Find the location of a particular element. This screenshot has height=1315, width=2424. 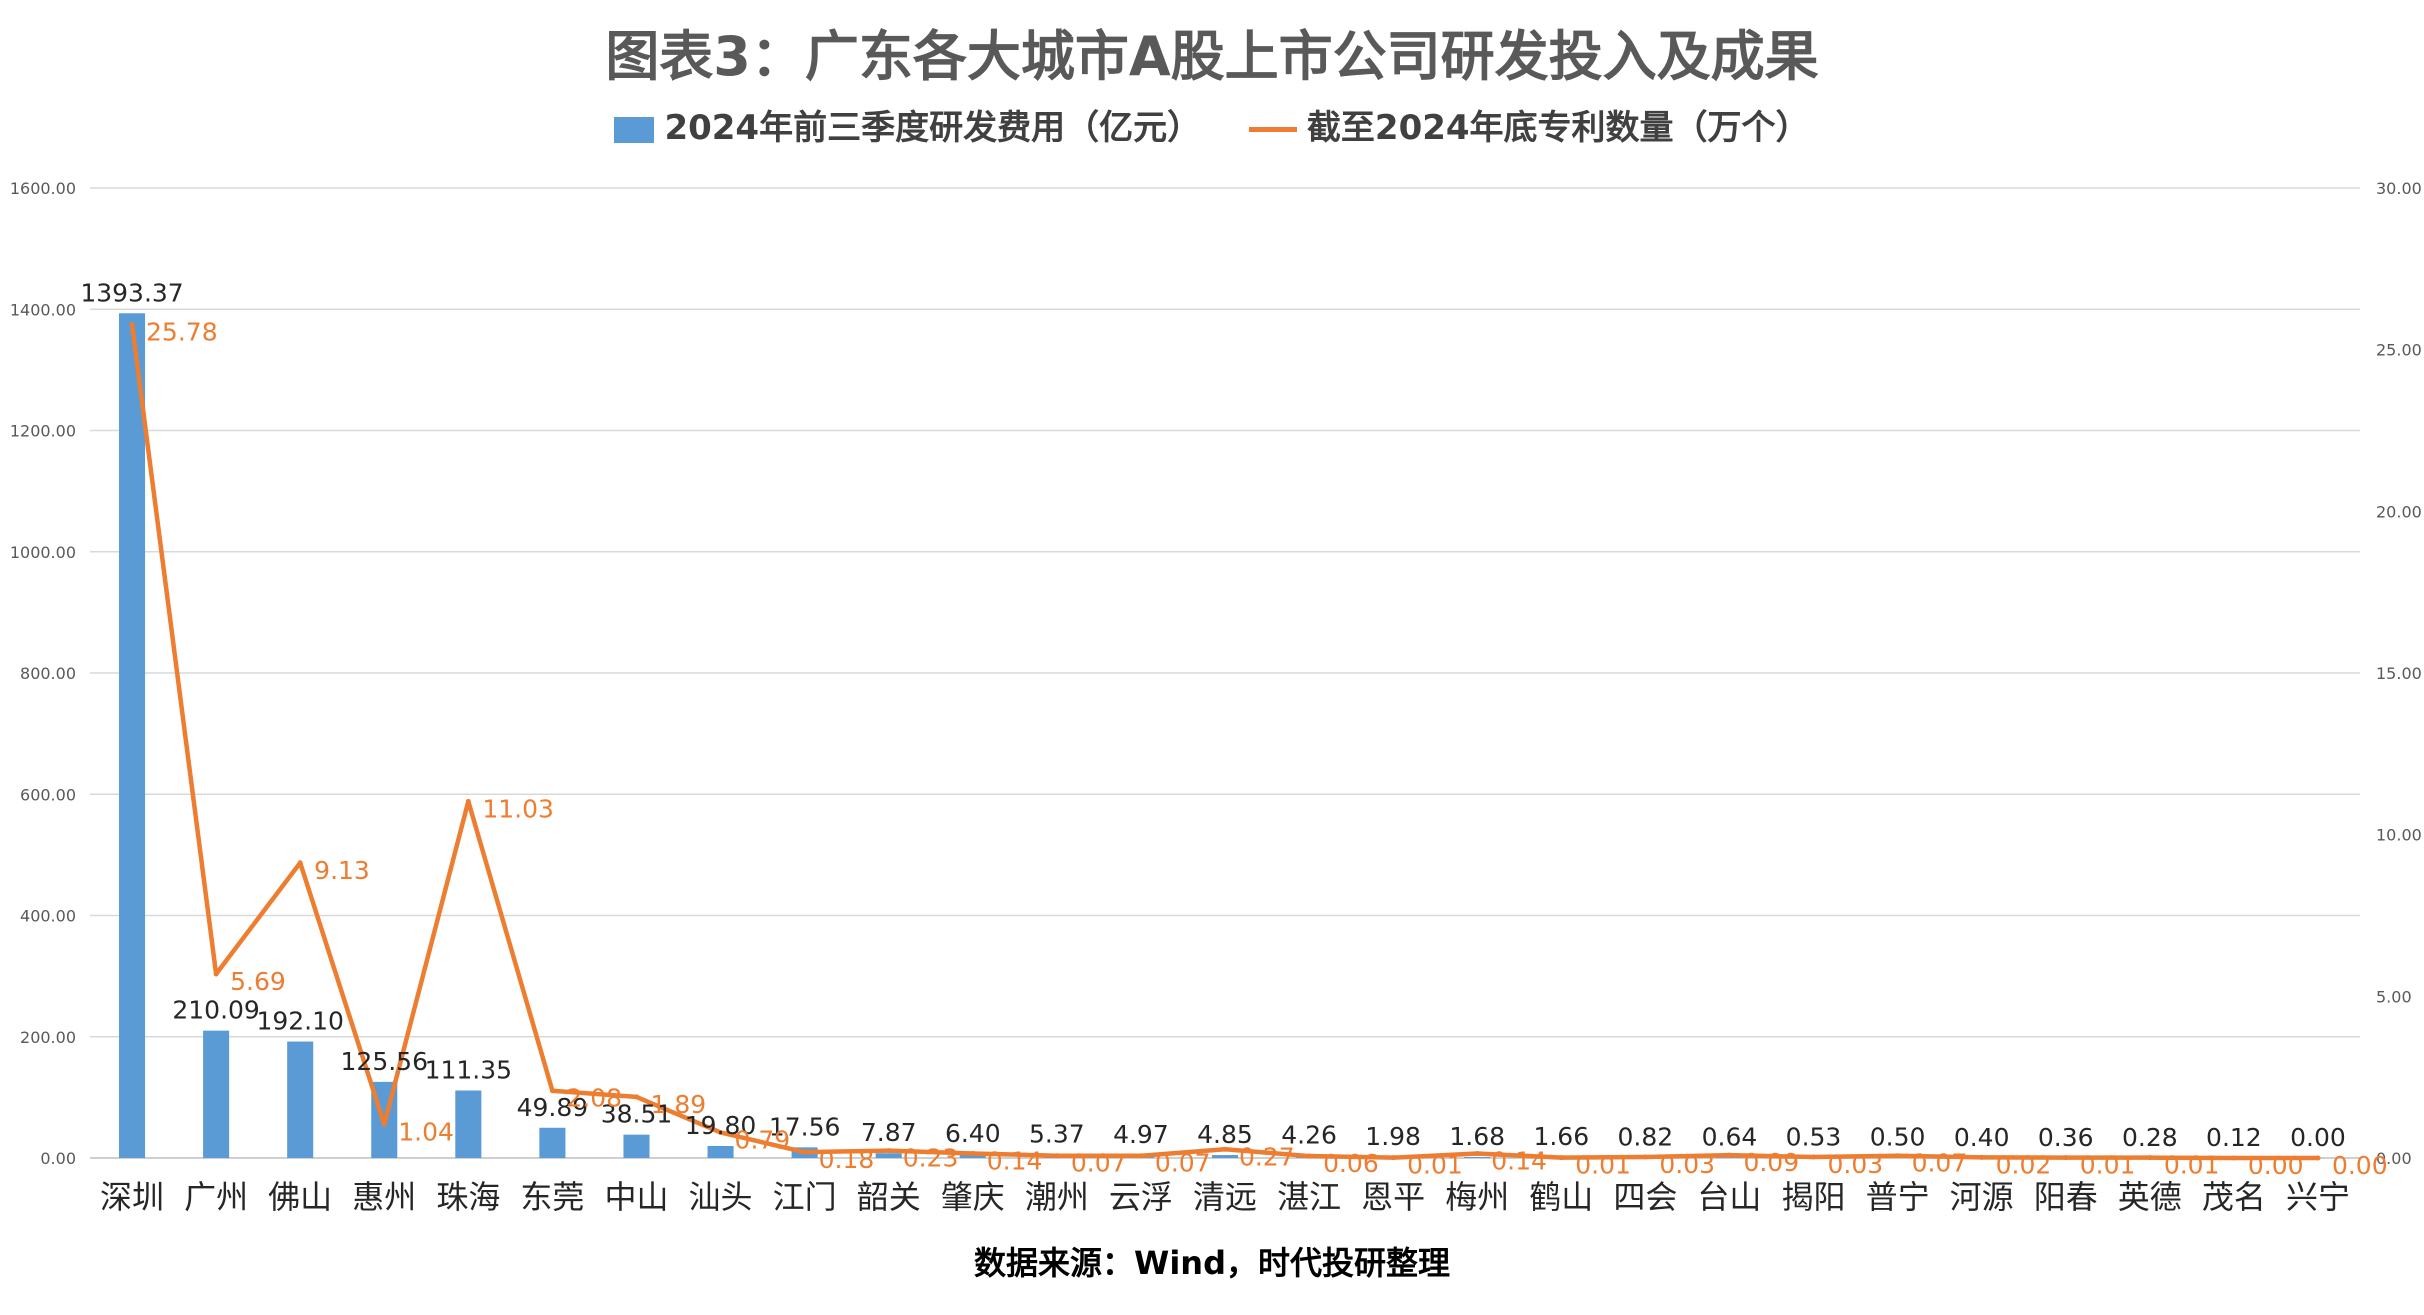

right-tick-label: 10.00 is located at coordinates (2399, 835).